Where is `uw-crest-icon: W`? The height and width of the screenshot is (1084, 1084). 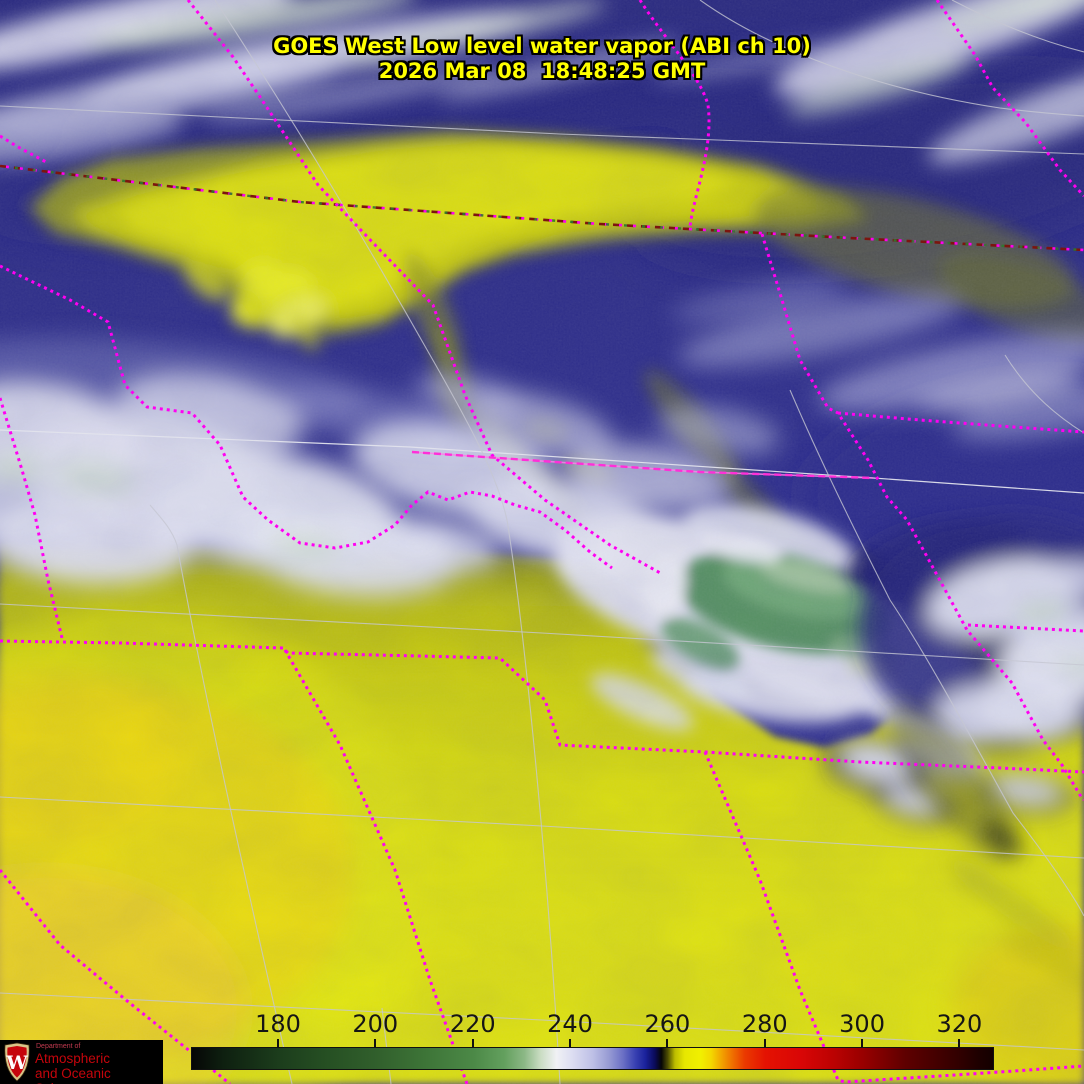
uw-crest-icon: W is located at coordinates (17, 1062).